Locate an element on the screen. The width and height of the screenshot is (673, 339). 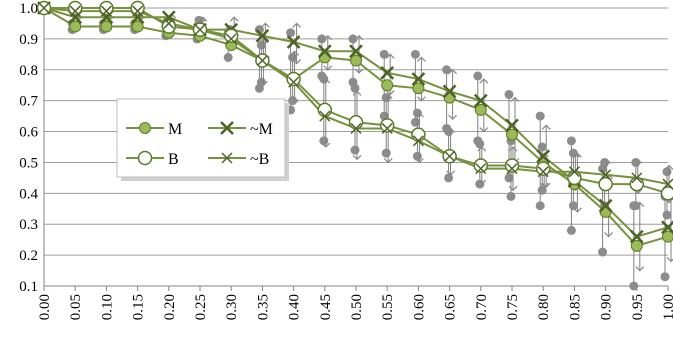
x-tick-label: 0.50 is located at coordinates (357, 307).